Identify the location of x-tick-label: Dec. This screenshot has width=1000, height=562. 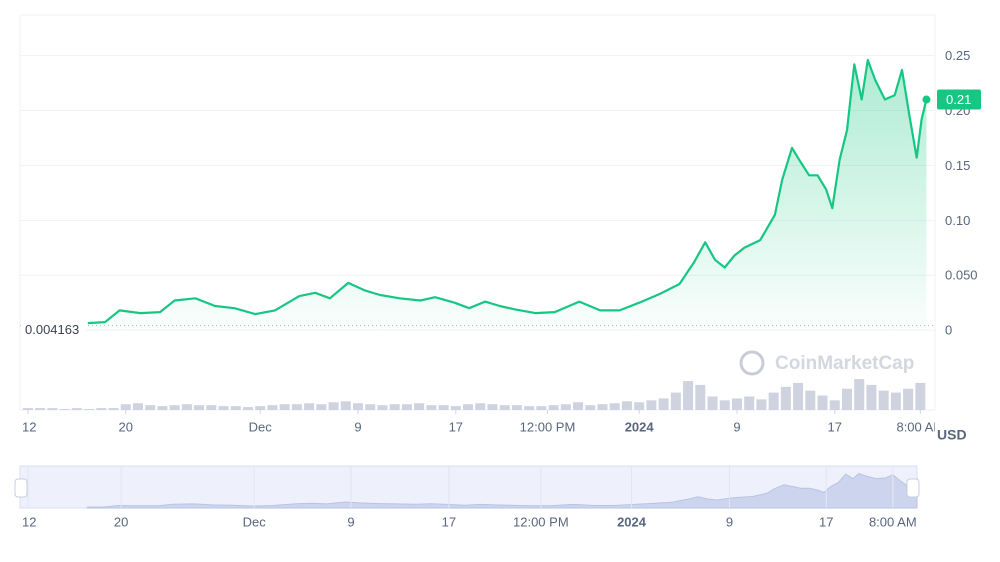
(261, 426).